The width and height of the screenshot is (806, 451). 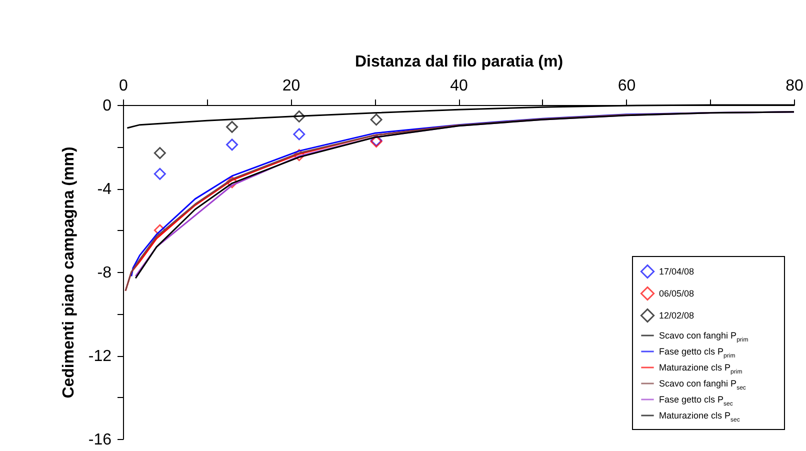 I want to click on legend-label: Maturazione cls P$_{prim}$, so click(x=700, y=369).